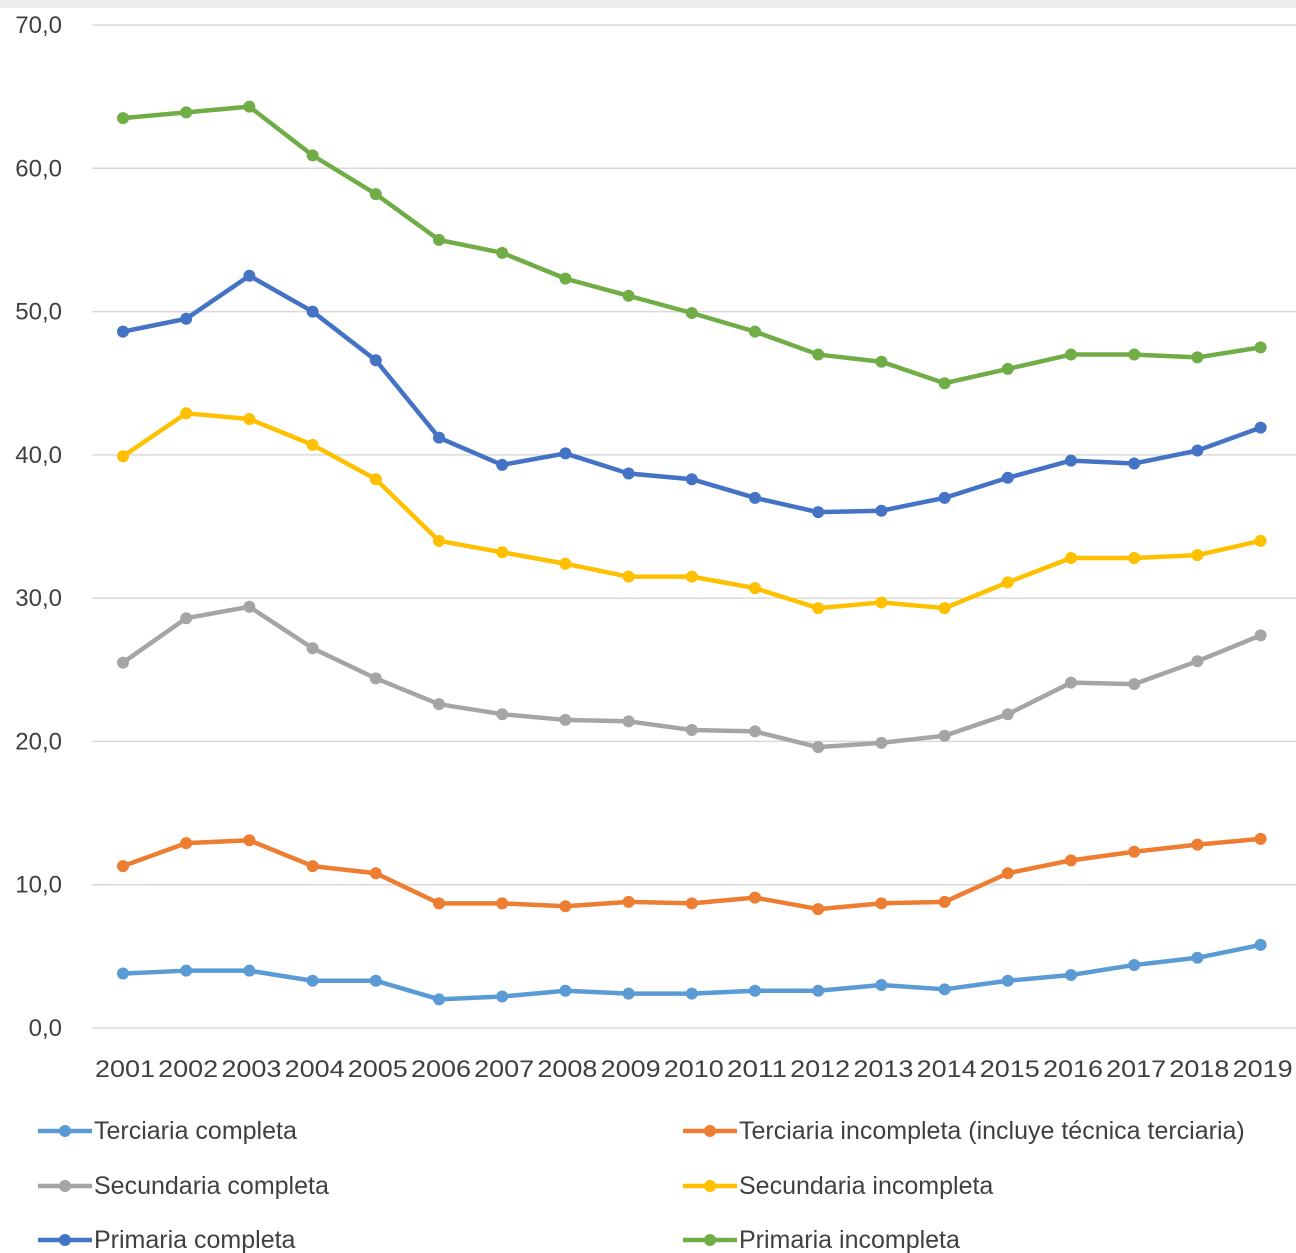 This screenshot has height=1253, width=1296. Describe the element at coordinates (441, 1069) in the screenshot. I see `x-tick-label: 2006` at that location.